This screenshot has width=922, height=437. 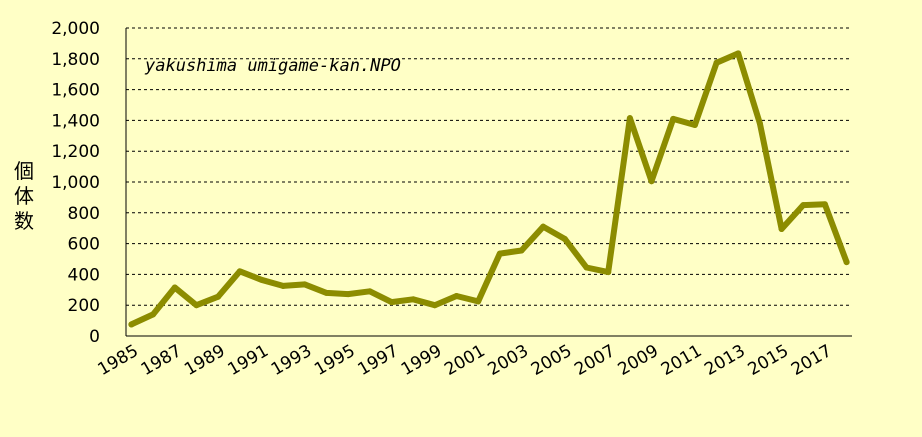 I want to click on y-tick-label: 0, so click(x=94, y=337).